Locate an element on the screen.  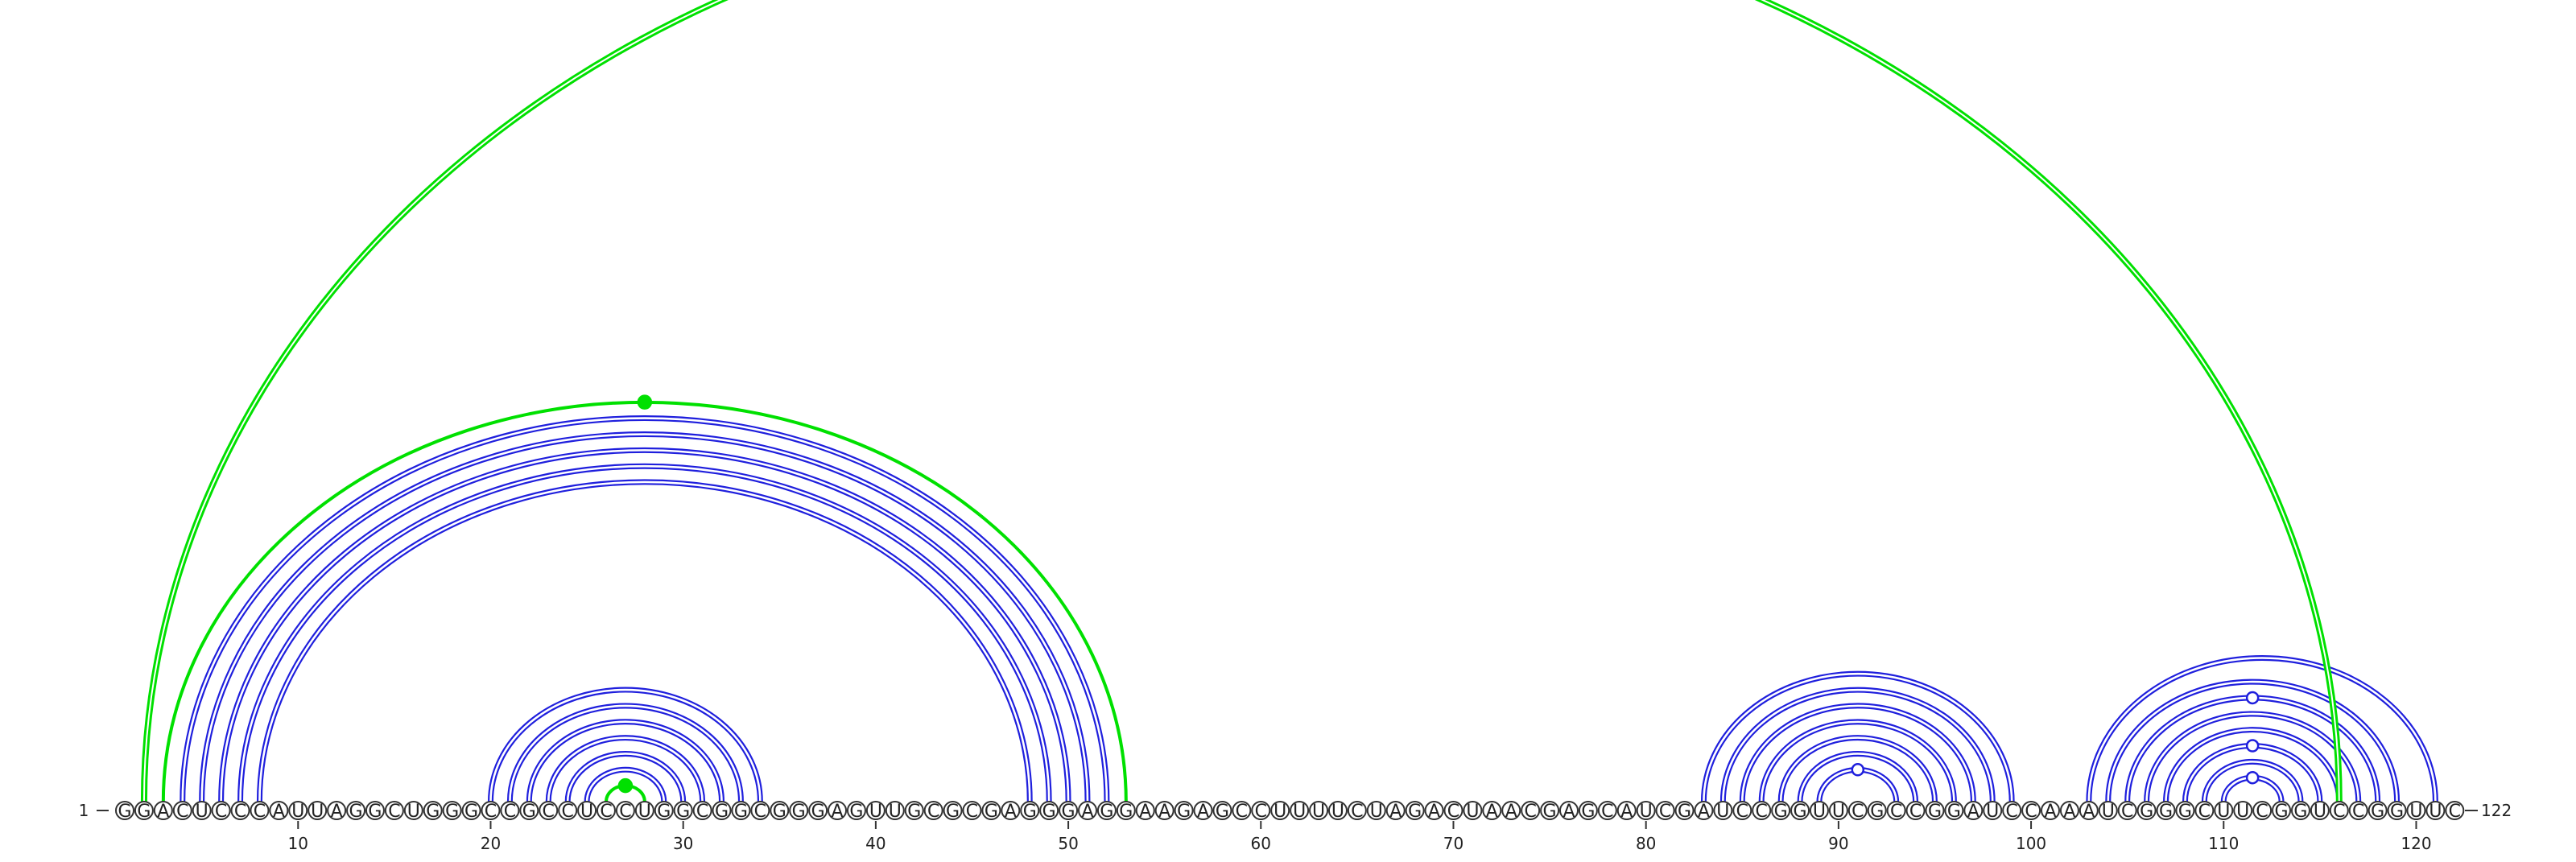
tick-label: 110 is located at coordinates (2223, 843).